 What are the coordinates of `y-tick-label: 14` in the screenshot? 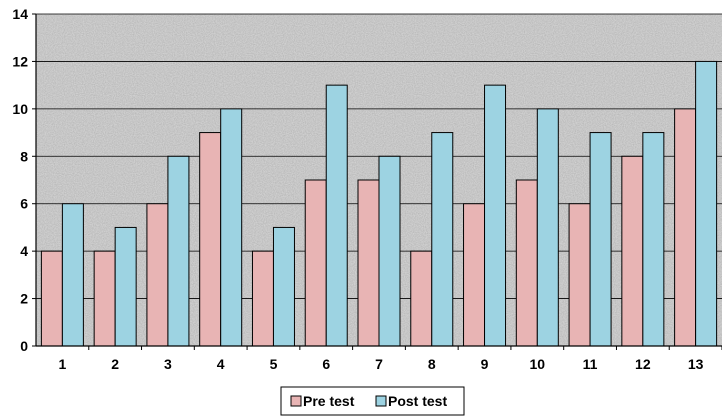 It's located at (20, 14).